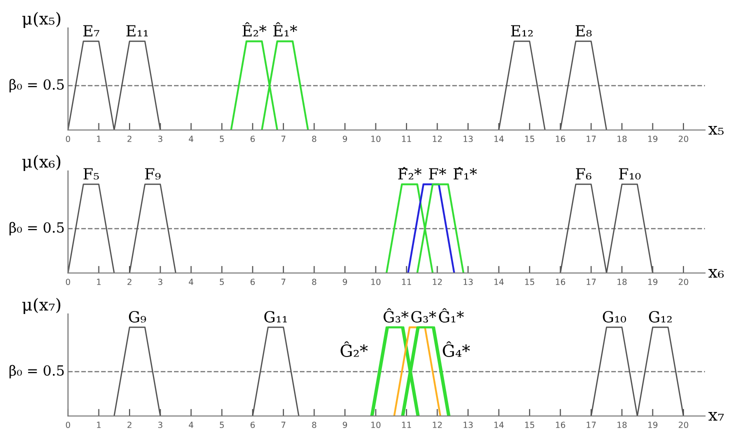  Describe the element at coordinates (584, 174) in the screenshot. I see `series-label: F₆` at that location.